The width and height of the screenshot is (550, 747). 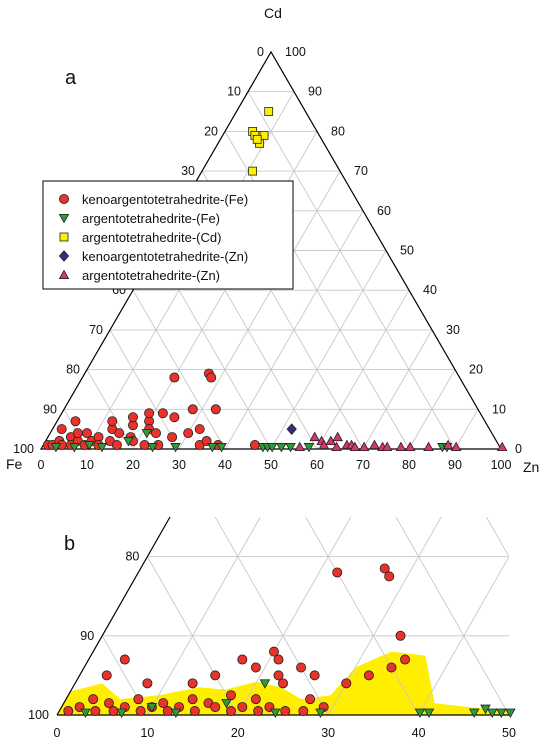 I want to click on tick-label-left: 80, so click(x=73, y=370).